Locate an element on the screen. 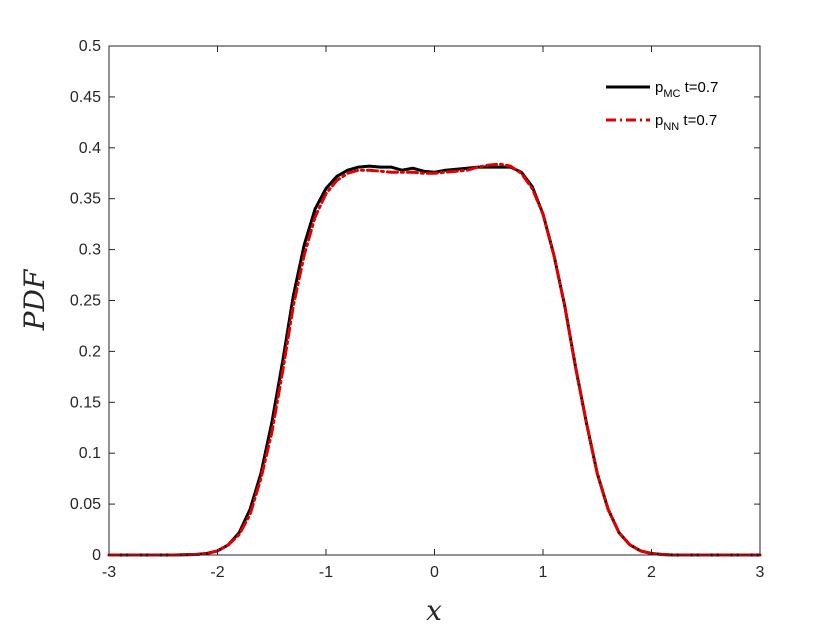  x-tick-label: -3 is located at coordinates (109, 572).